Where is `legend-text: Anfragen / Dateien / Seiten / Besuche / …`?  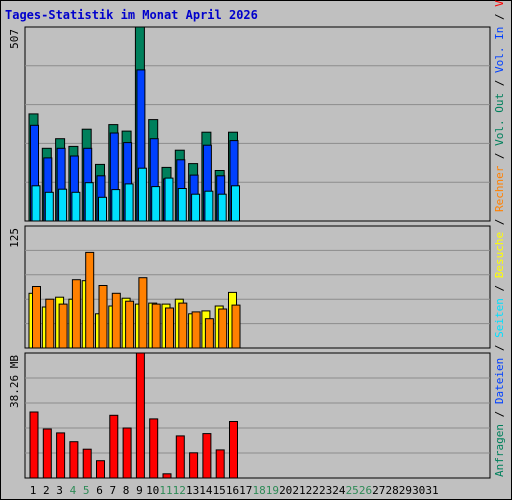 legend-text: Anfragen / Dateien / Seiten / Besuche / … is located at coordinates (499, 238).